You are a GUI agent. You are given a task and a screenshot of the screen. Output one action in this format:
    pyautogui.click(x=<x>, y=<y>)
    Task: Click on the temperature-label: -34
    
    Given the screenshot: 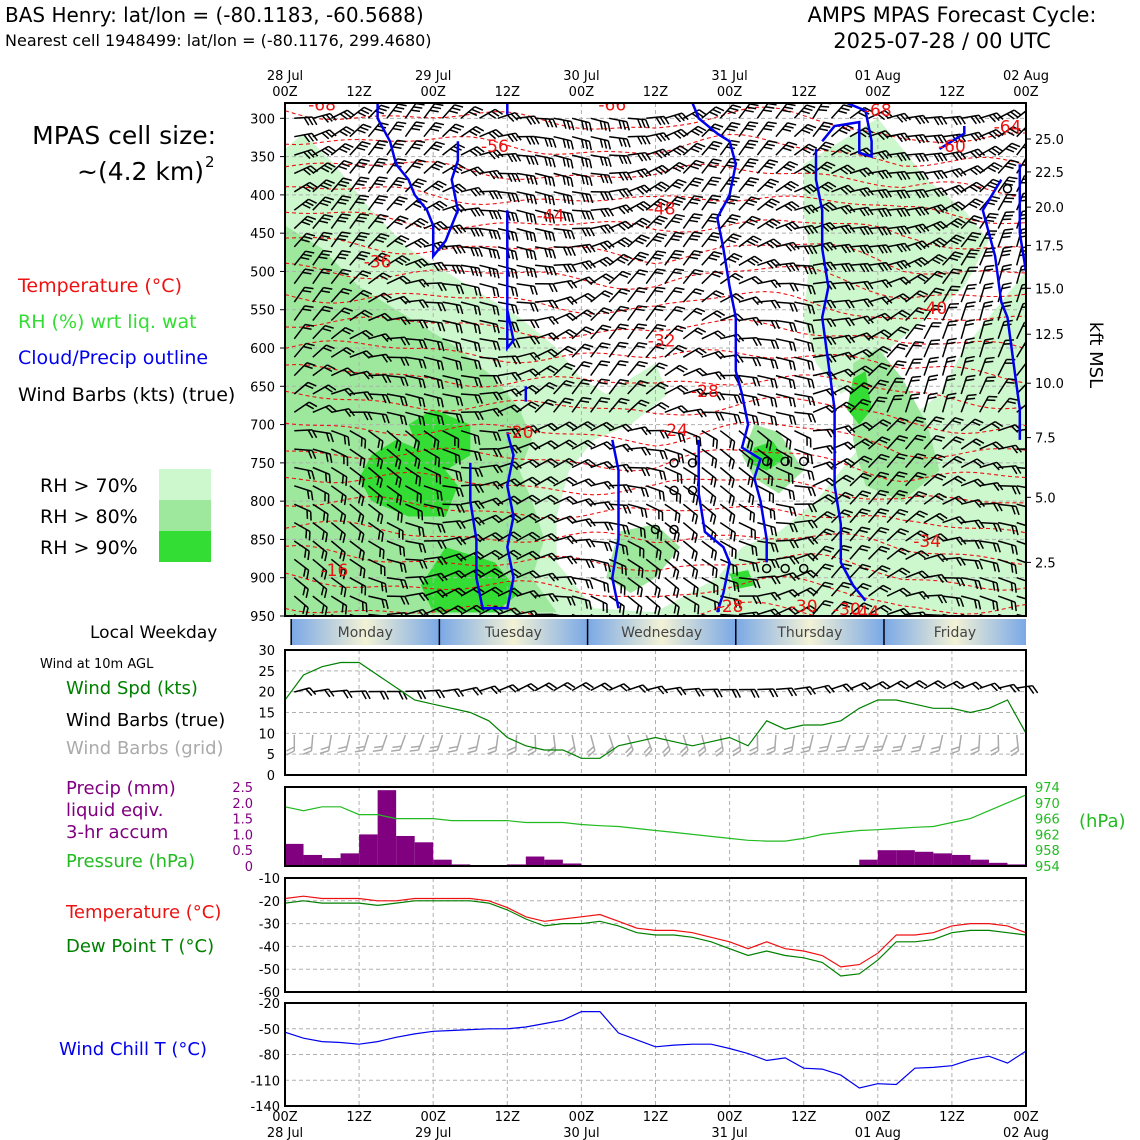 What is the action you would take?
    pyautogui.click(x=927, y=542)
    